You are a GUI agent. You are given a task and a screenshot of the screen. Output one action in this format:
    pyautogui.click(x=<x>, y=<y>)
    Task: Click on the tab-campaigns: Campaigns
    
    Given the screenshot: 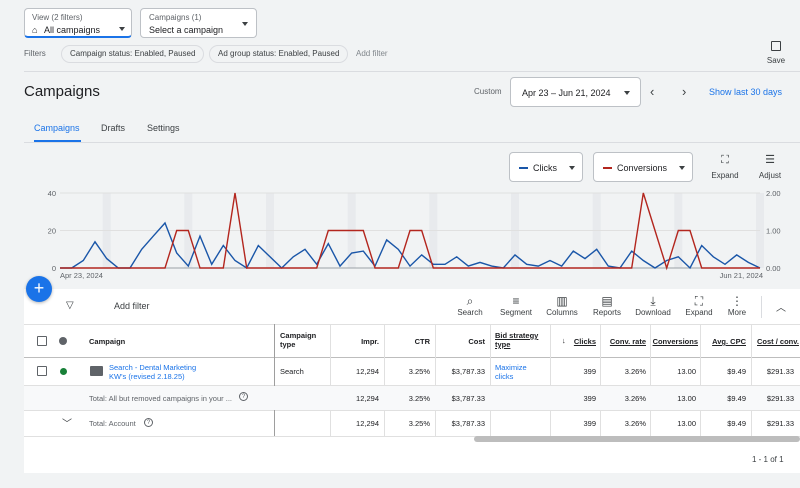 What is the action you would take?
    pyautogui.click(x=57, y=128)
    